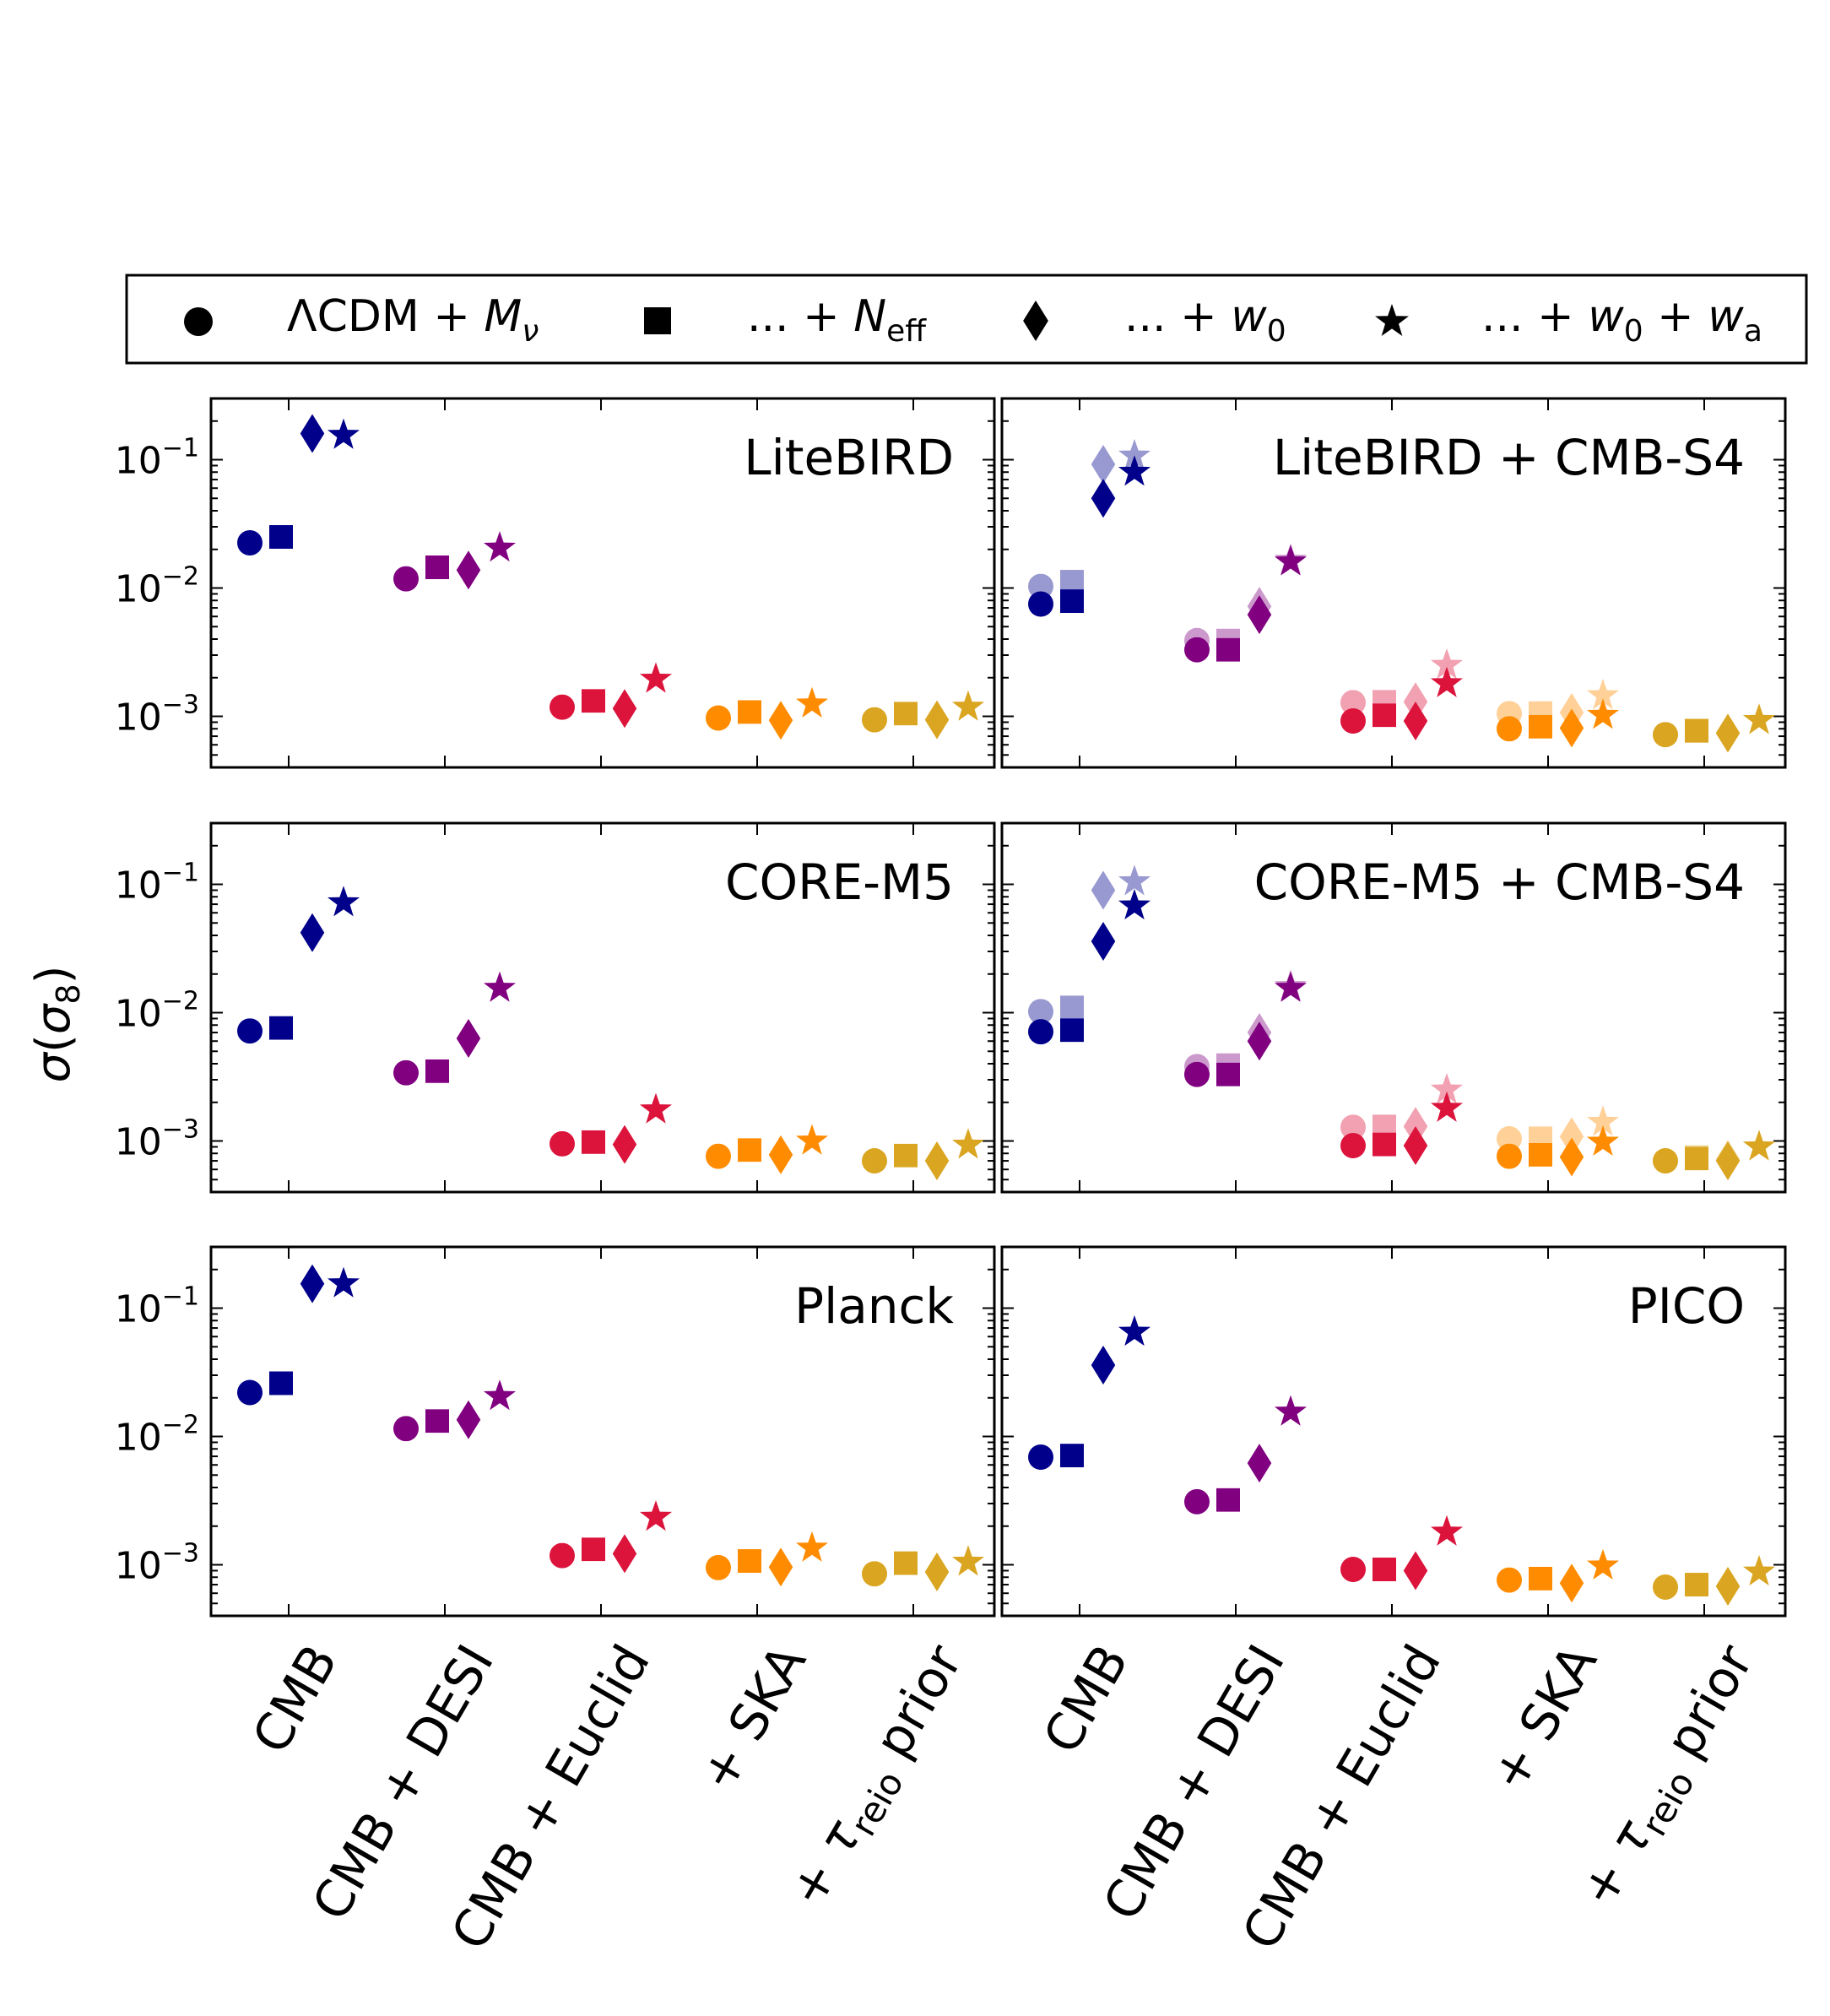 This screenshot has width=1830, height=2016. Describe the element at coordinates (849, 457) in the screenshot. I see `panel-title: LiteBIRD` at that location.